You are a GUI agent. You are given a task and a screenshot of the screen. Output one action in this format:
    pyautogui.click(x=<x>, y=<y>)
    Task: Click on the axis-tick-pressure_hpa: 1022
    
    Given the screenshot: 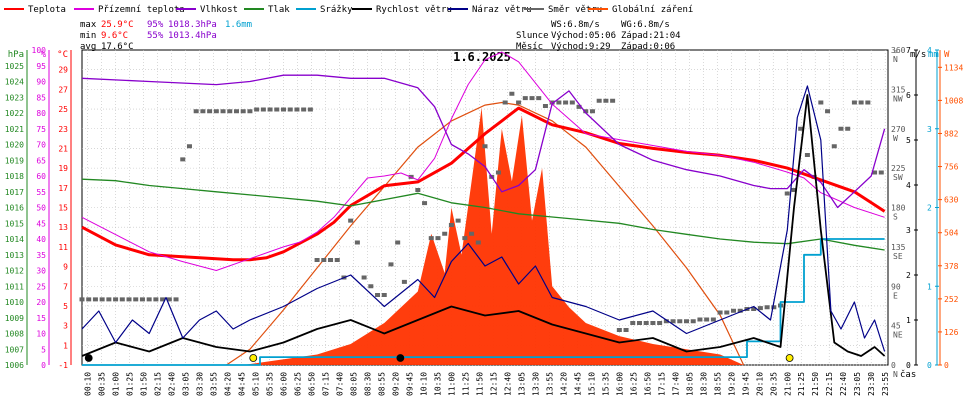 What is the action you would take?
    pyautogui.click(x=14, y=113)
    